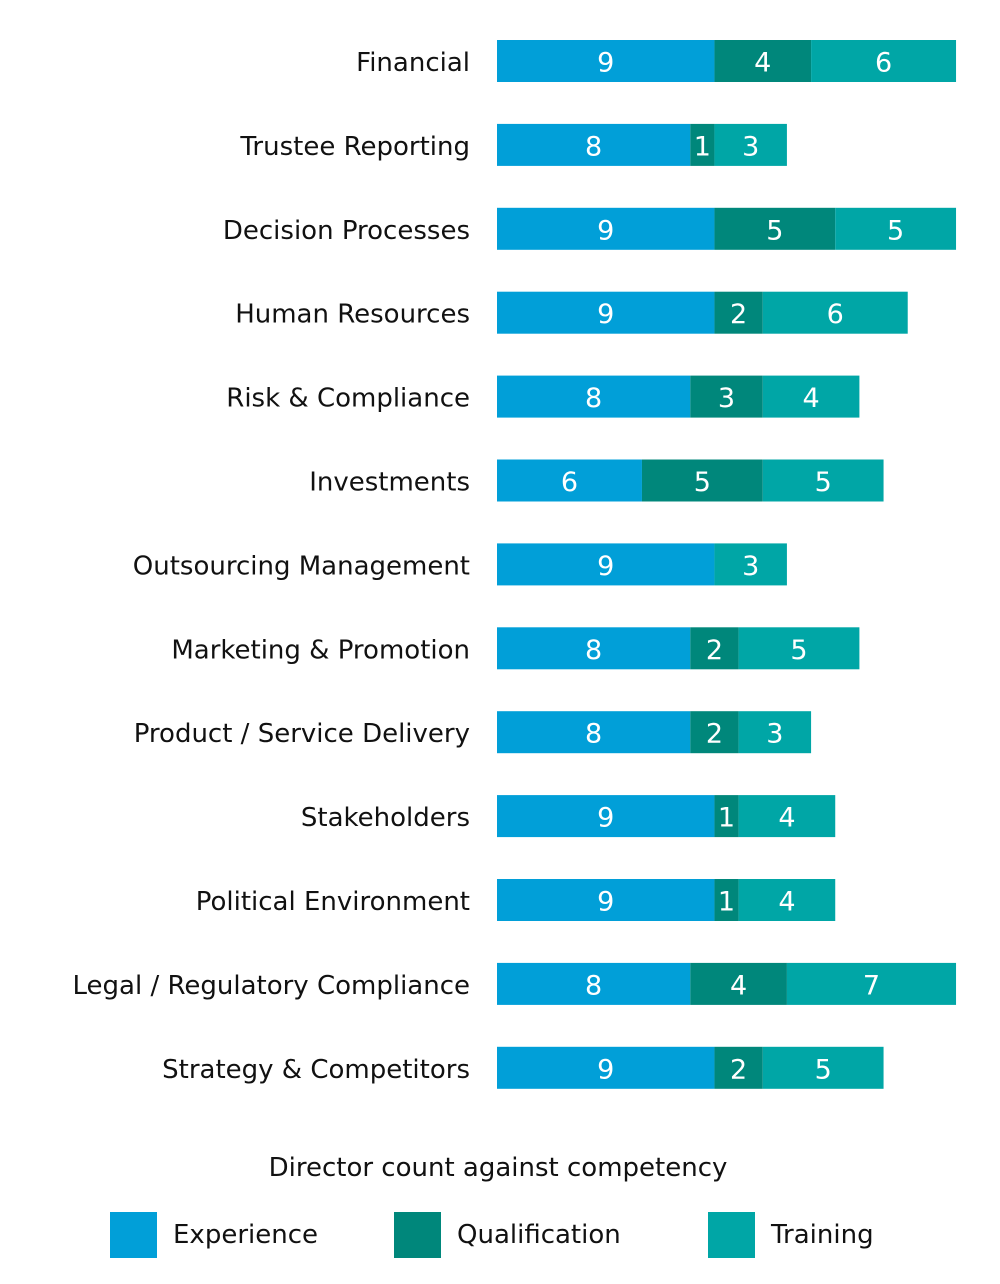  I want to click on category-label: Outsourcing Management, so click(301, 566).